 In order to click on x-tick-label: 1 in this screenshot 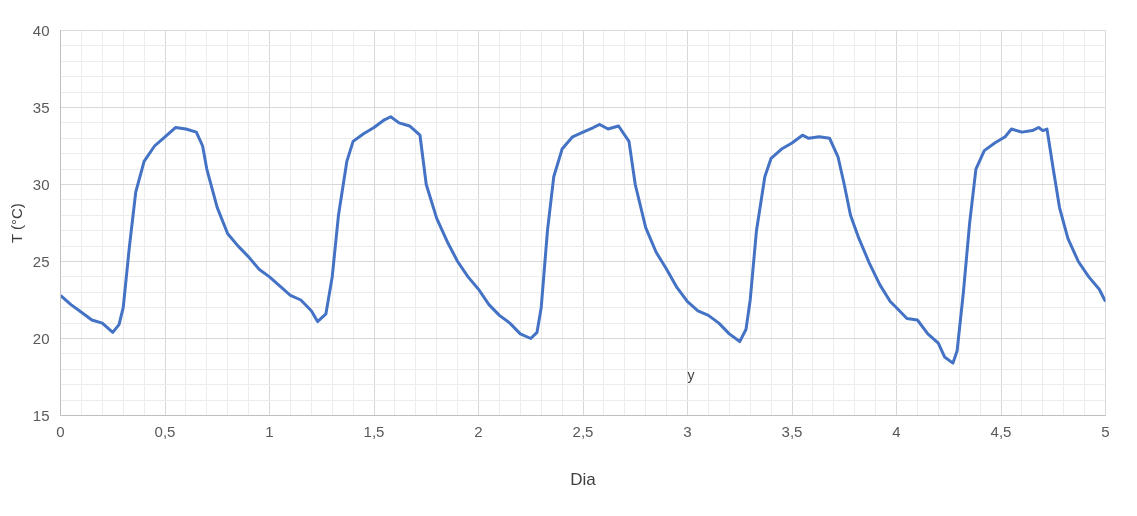, I will do `click(269, 431)`.